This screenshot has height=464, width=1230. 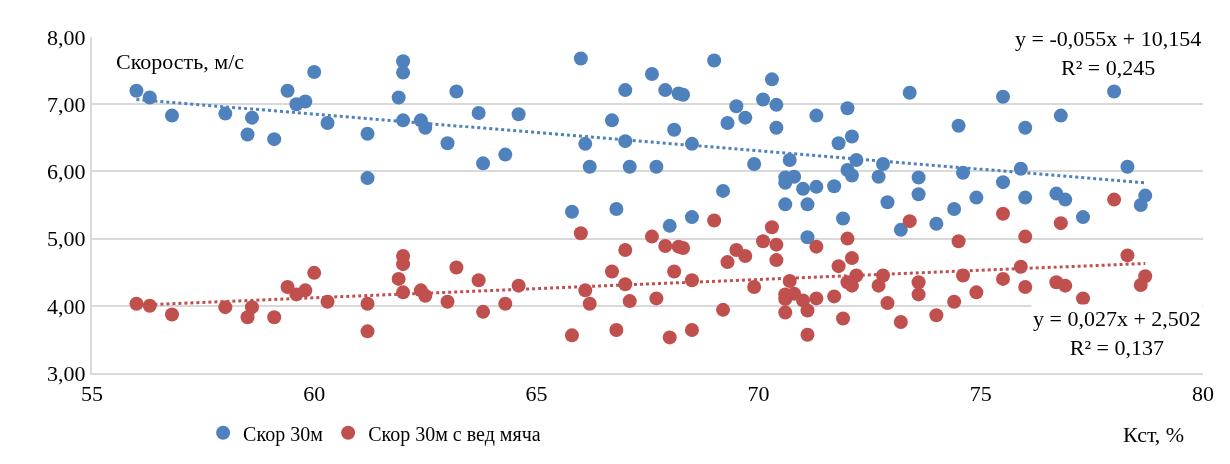 I want to click on y-tick-label: 5,00, so click(x=66, y=239).